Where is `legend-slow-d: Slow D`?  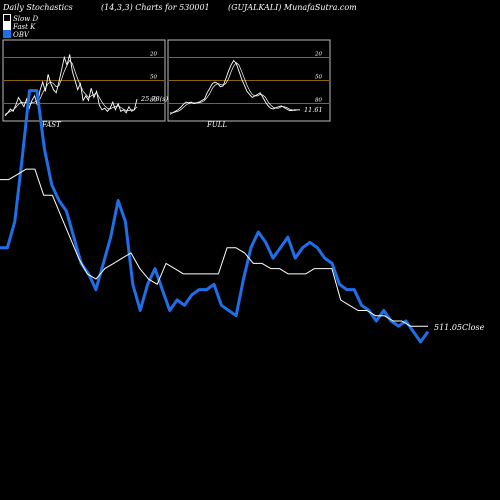
legend-slow-d: Slow D is located at coordinates (20, 18).